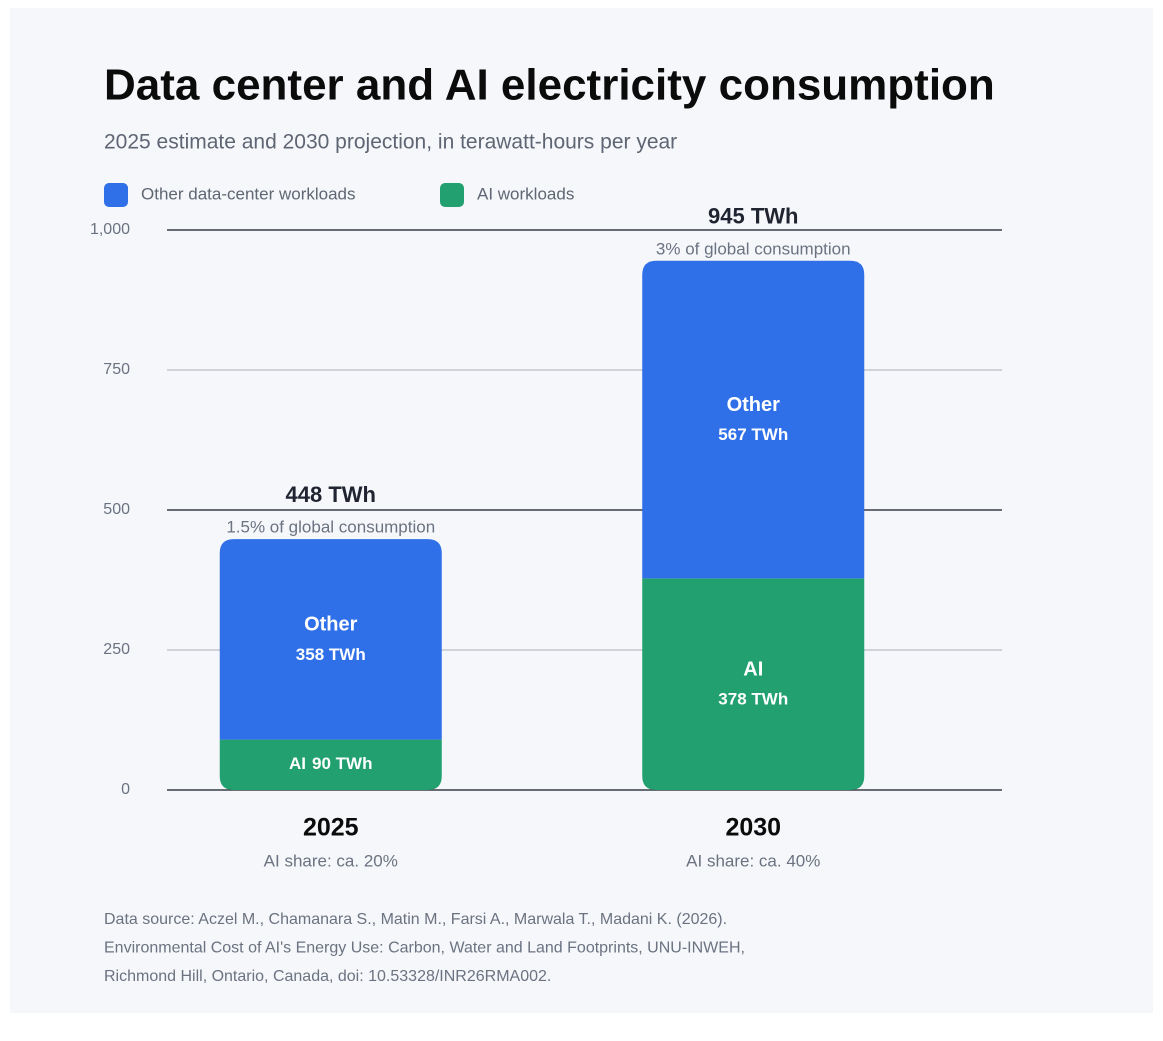 The height and width of the screenshot is (1041, 1163). What do you see at coordinates (110, 229) in the screenshot?
I see `y-tick-label: 1,000` at bounding box center [110, 229].